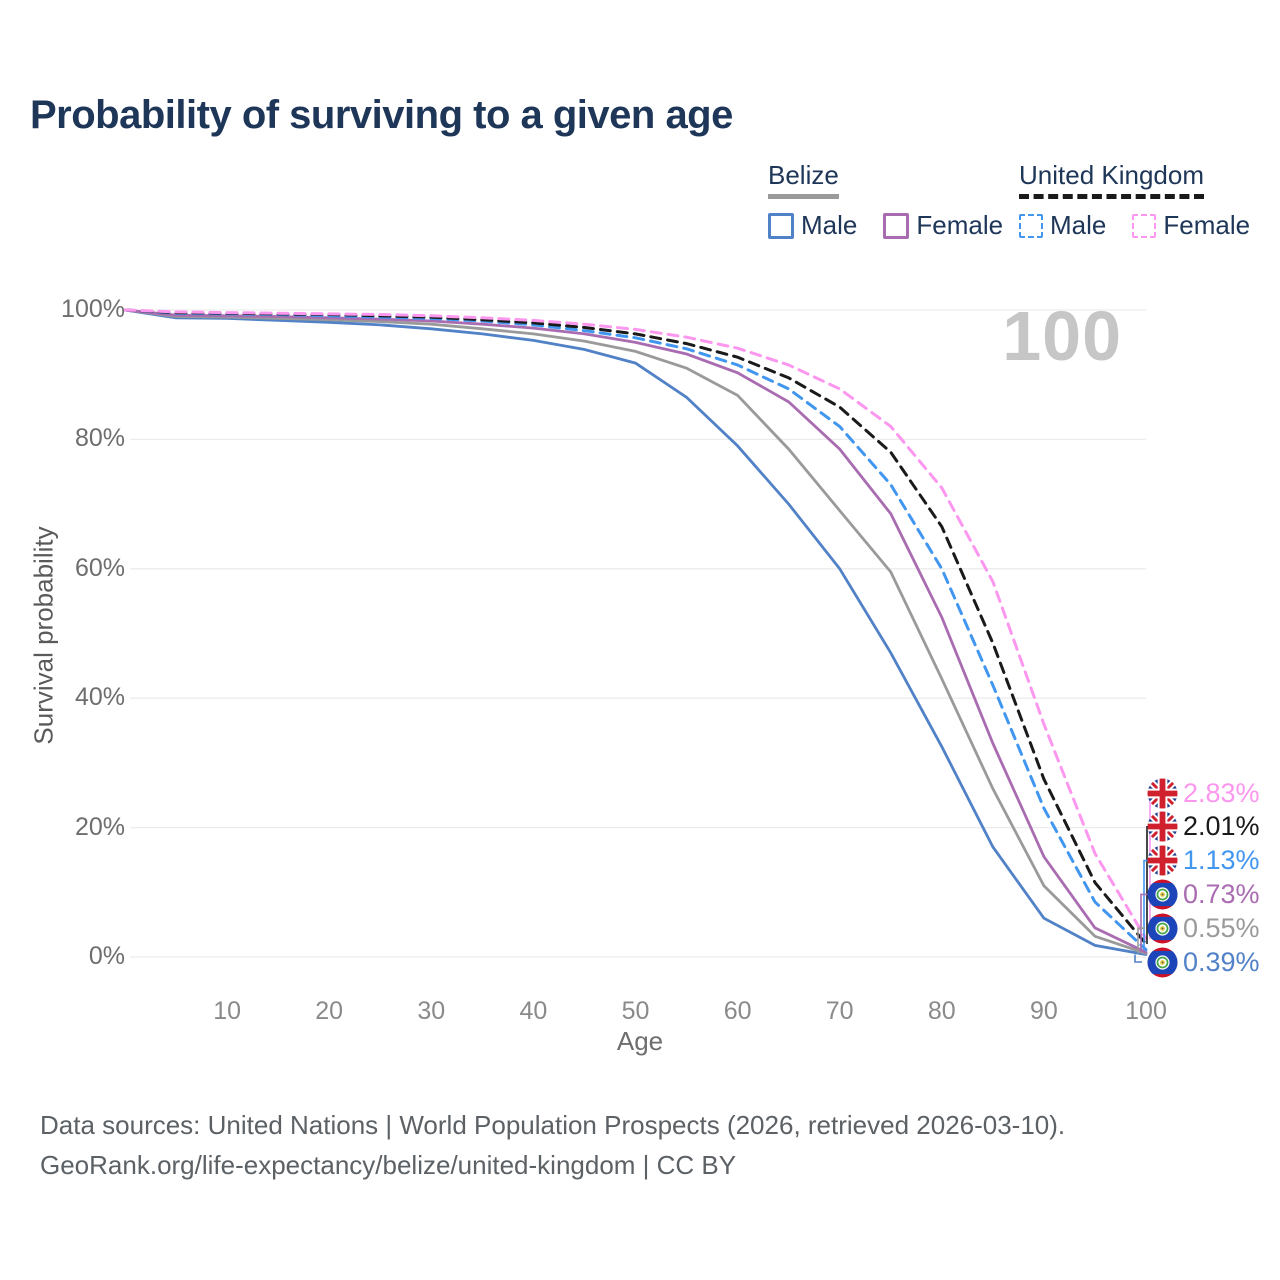 The height and width of the screenshot is (1280, 1280). I want to click on legend-item-belize-female: Female, so click(943, 225).